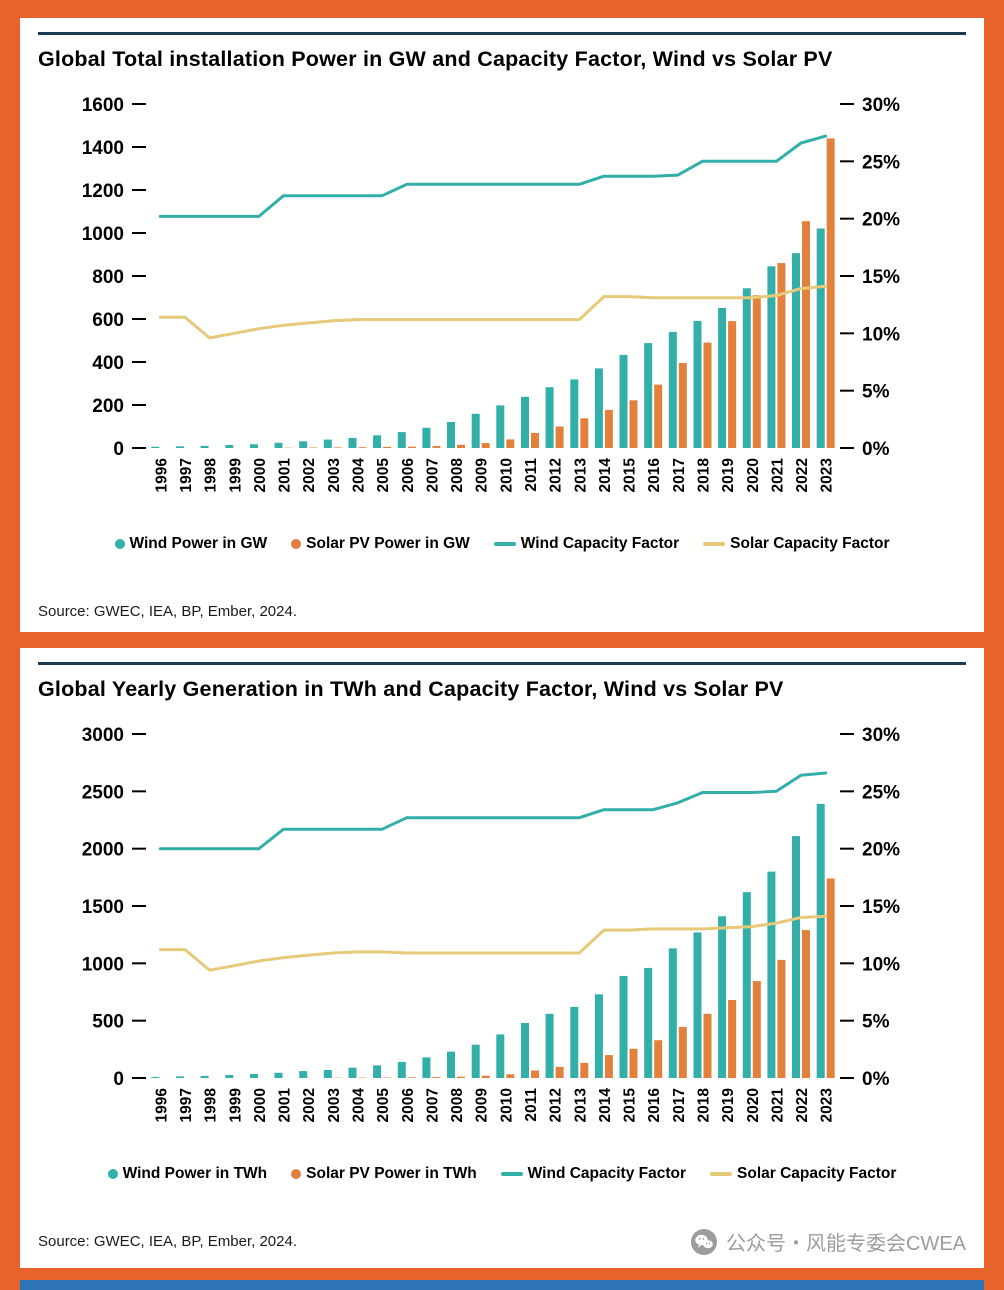 The height and width of the screenshot is (1290, 1004). What do you see at coordinates (103, 148) in the screenshot?
I see `svg-text: 1400` at bounding box center [103, 148].